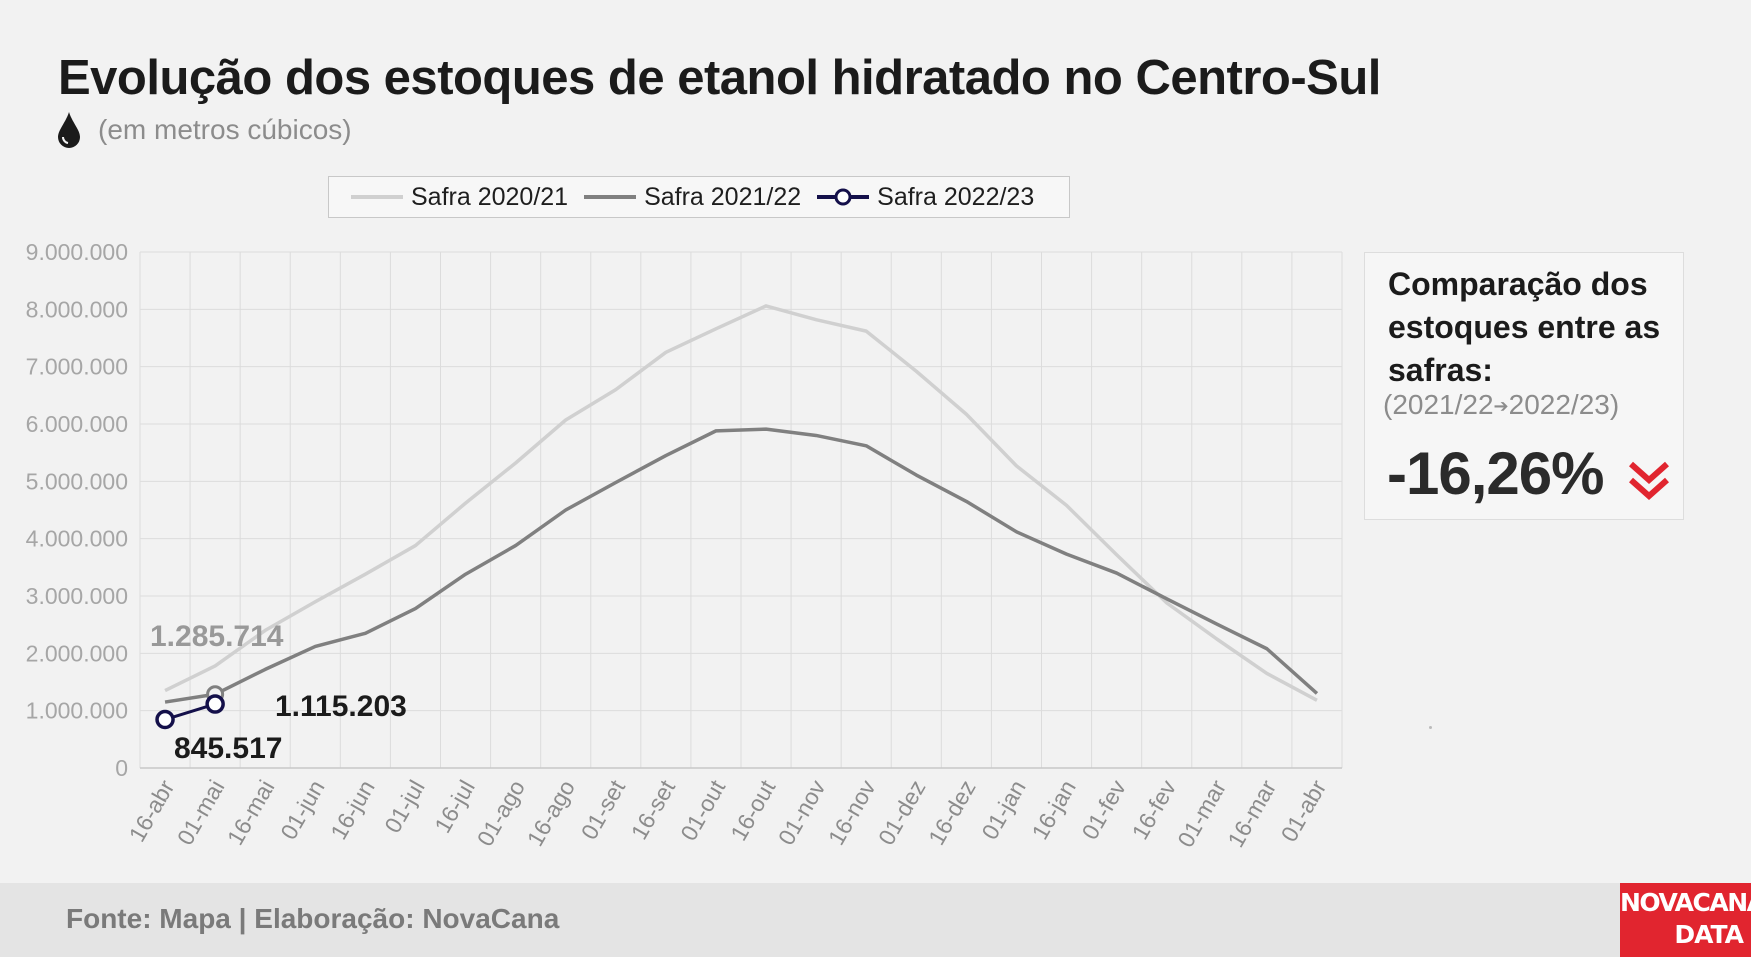 The image size is (1751, 957). What do you see at coordinates (490, 196) in the screenshot?
I see `legend-label-2020-21: Safra 2020/21` at bounding box center [490, 196].